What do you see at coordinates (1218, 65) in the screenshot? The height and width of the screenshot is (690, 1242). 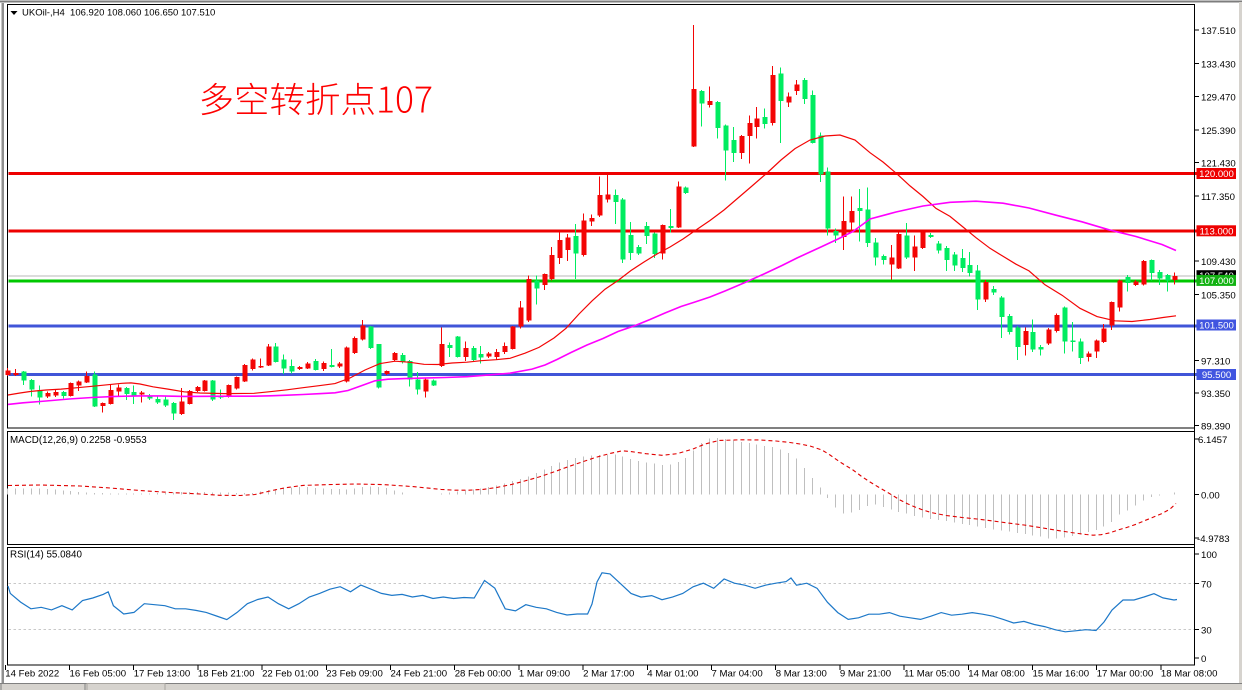 I see `svg-text: 133.430` at bounding box center [1218, 65].